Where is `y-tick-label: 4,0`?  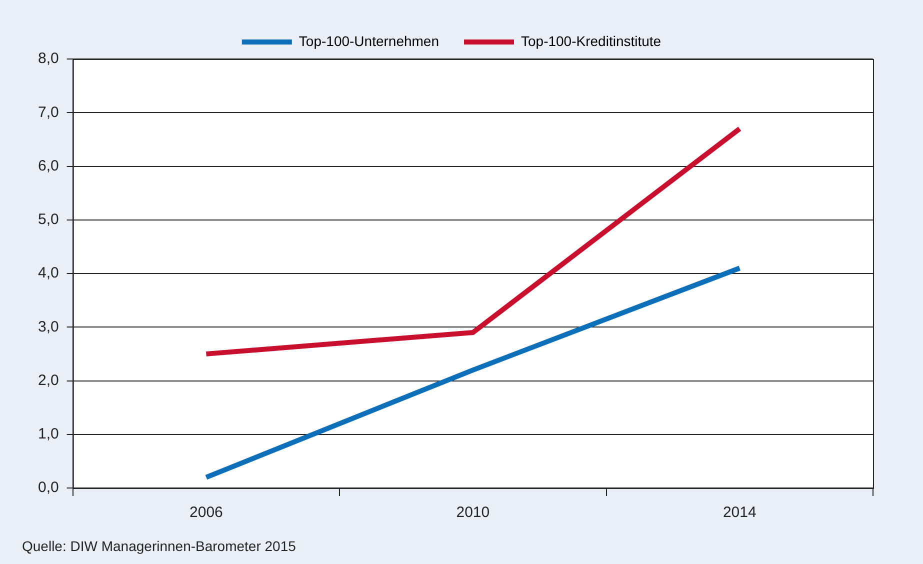 y-tick-label: 4,0 is located at coordinates (48, 273).